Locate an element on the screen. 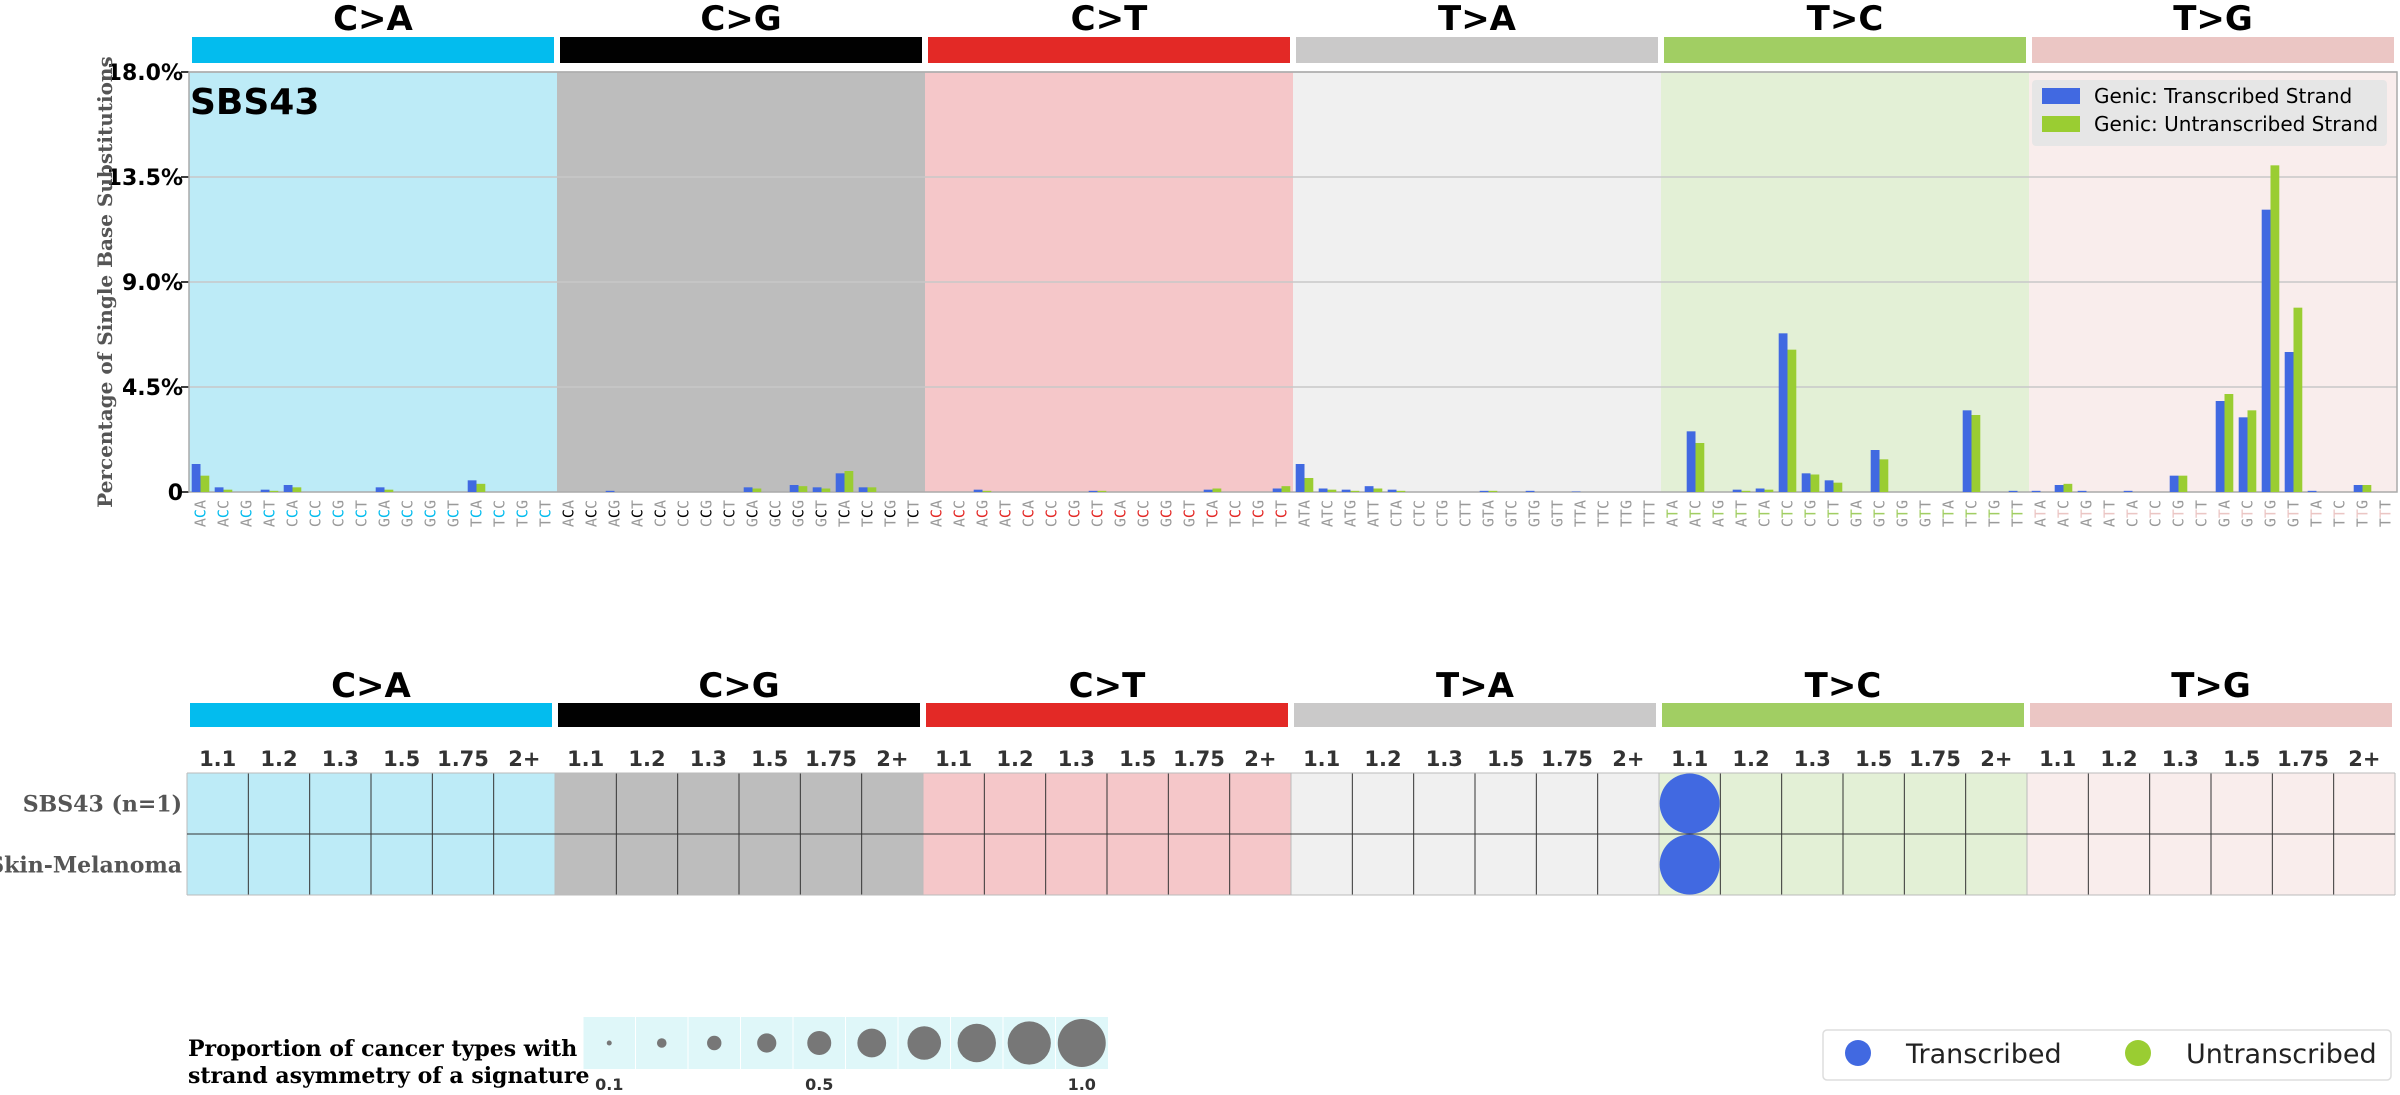 Image resolution: width=2400 pixels, height=1095 pixels. context-label: TTT is located at coordinates (2386, 513).